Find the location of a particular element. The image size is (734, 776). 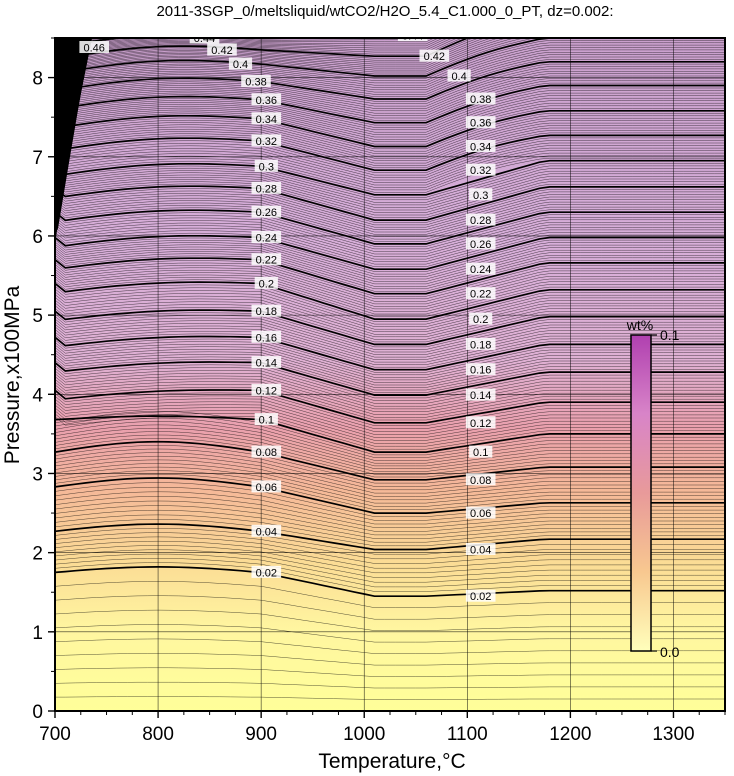

contour-label: 0.1 is located at coordinates (481, 452).